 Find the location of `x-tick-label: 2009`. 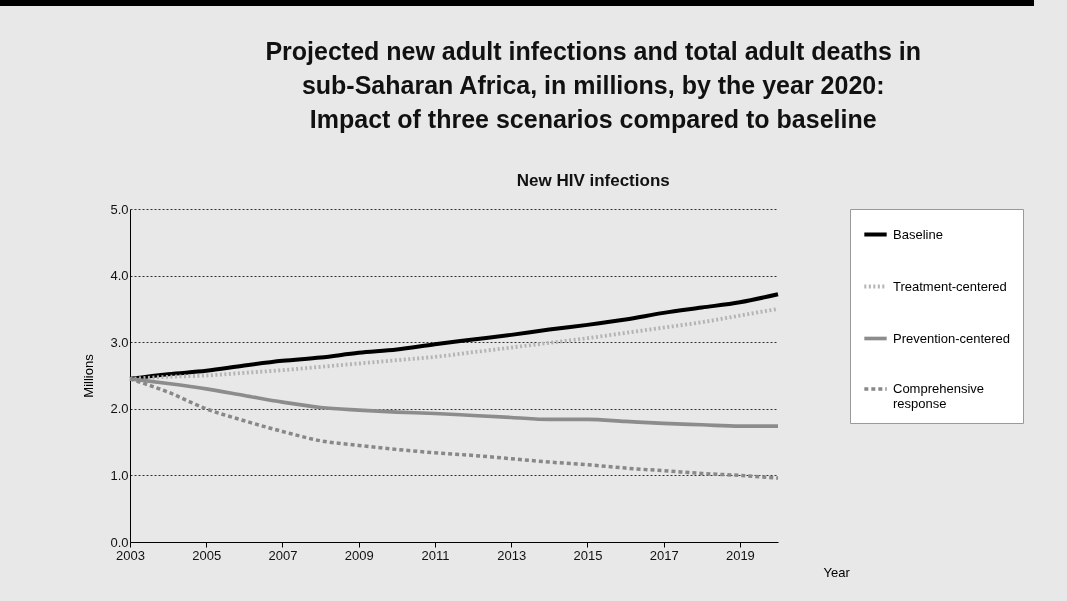

x-tick-label: 2009 is located at coordinates (359, 555).